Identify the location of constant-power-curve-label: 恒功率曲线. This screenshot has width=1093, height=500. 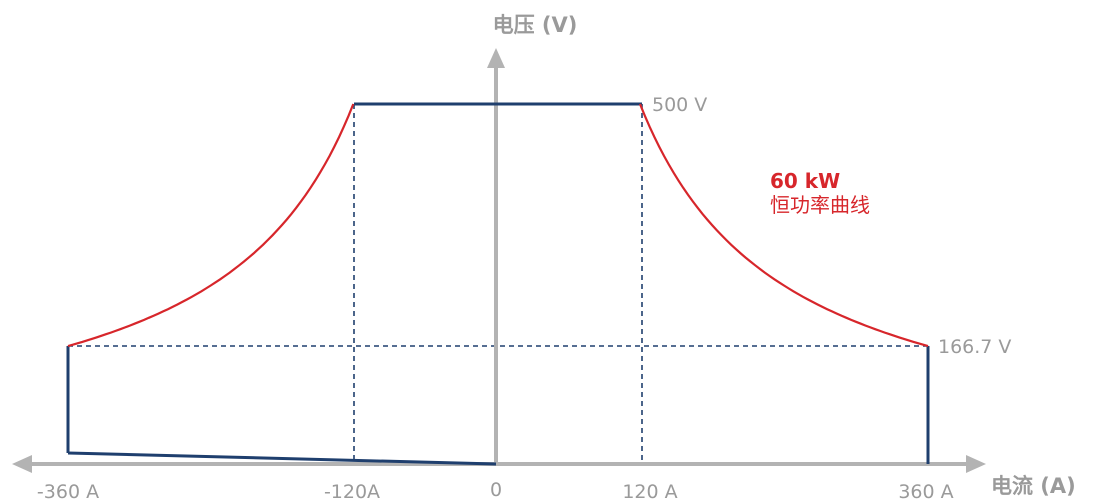
(820, 205).